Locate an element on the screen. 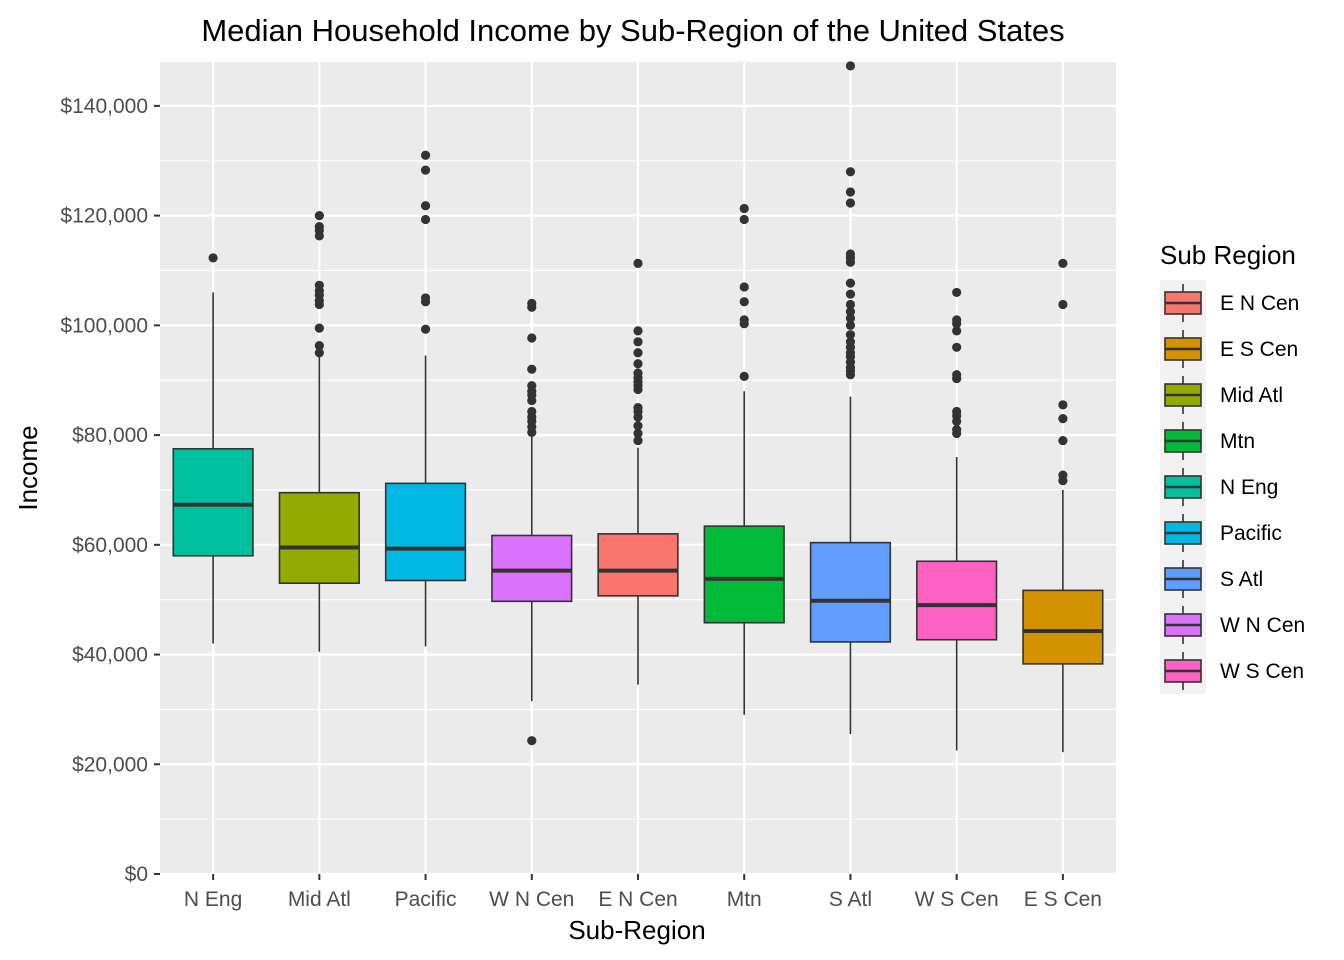 The width and height of the screenshot is (1344, 960). y-tick-label: $80,000 is located at coordinates (110, 435).